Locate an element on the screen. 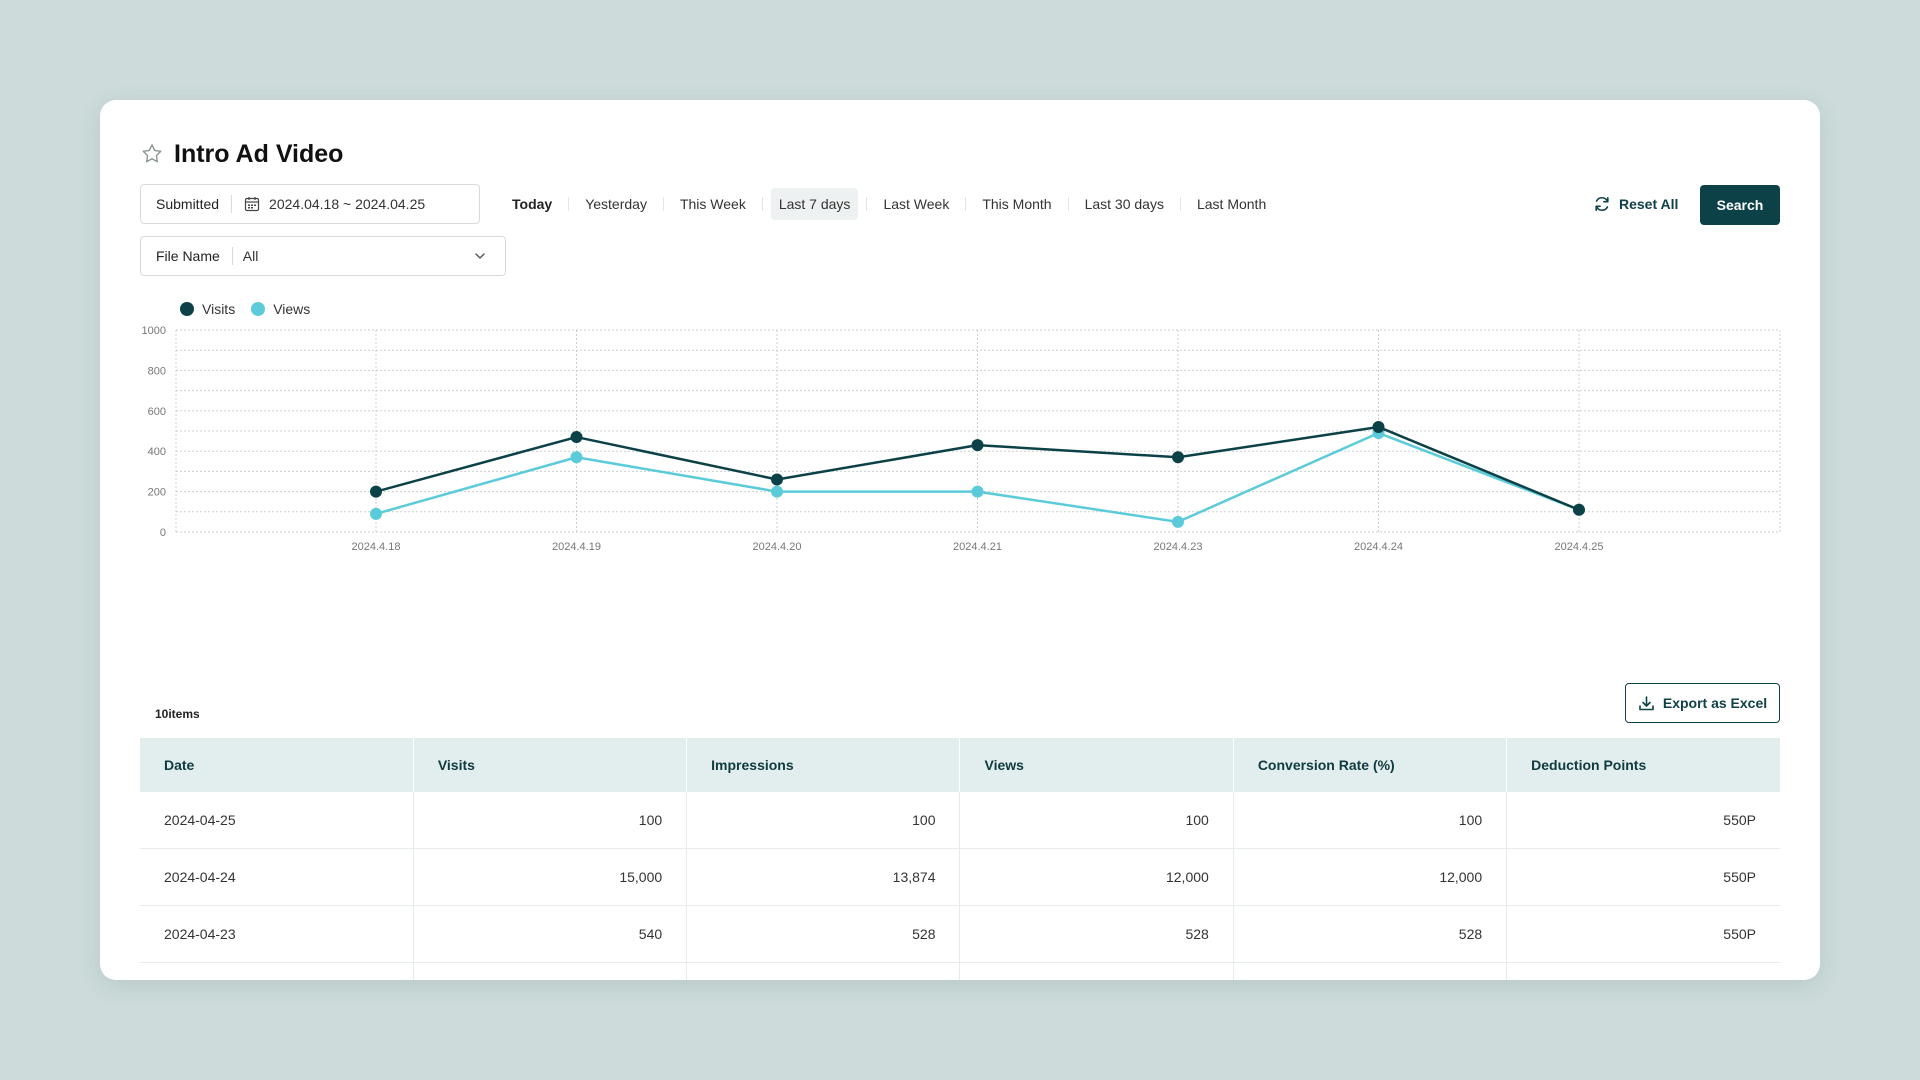  range-tab-last-month: Last Month is located at coordinates (1231, 204).